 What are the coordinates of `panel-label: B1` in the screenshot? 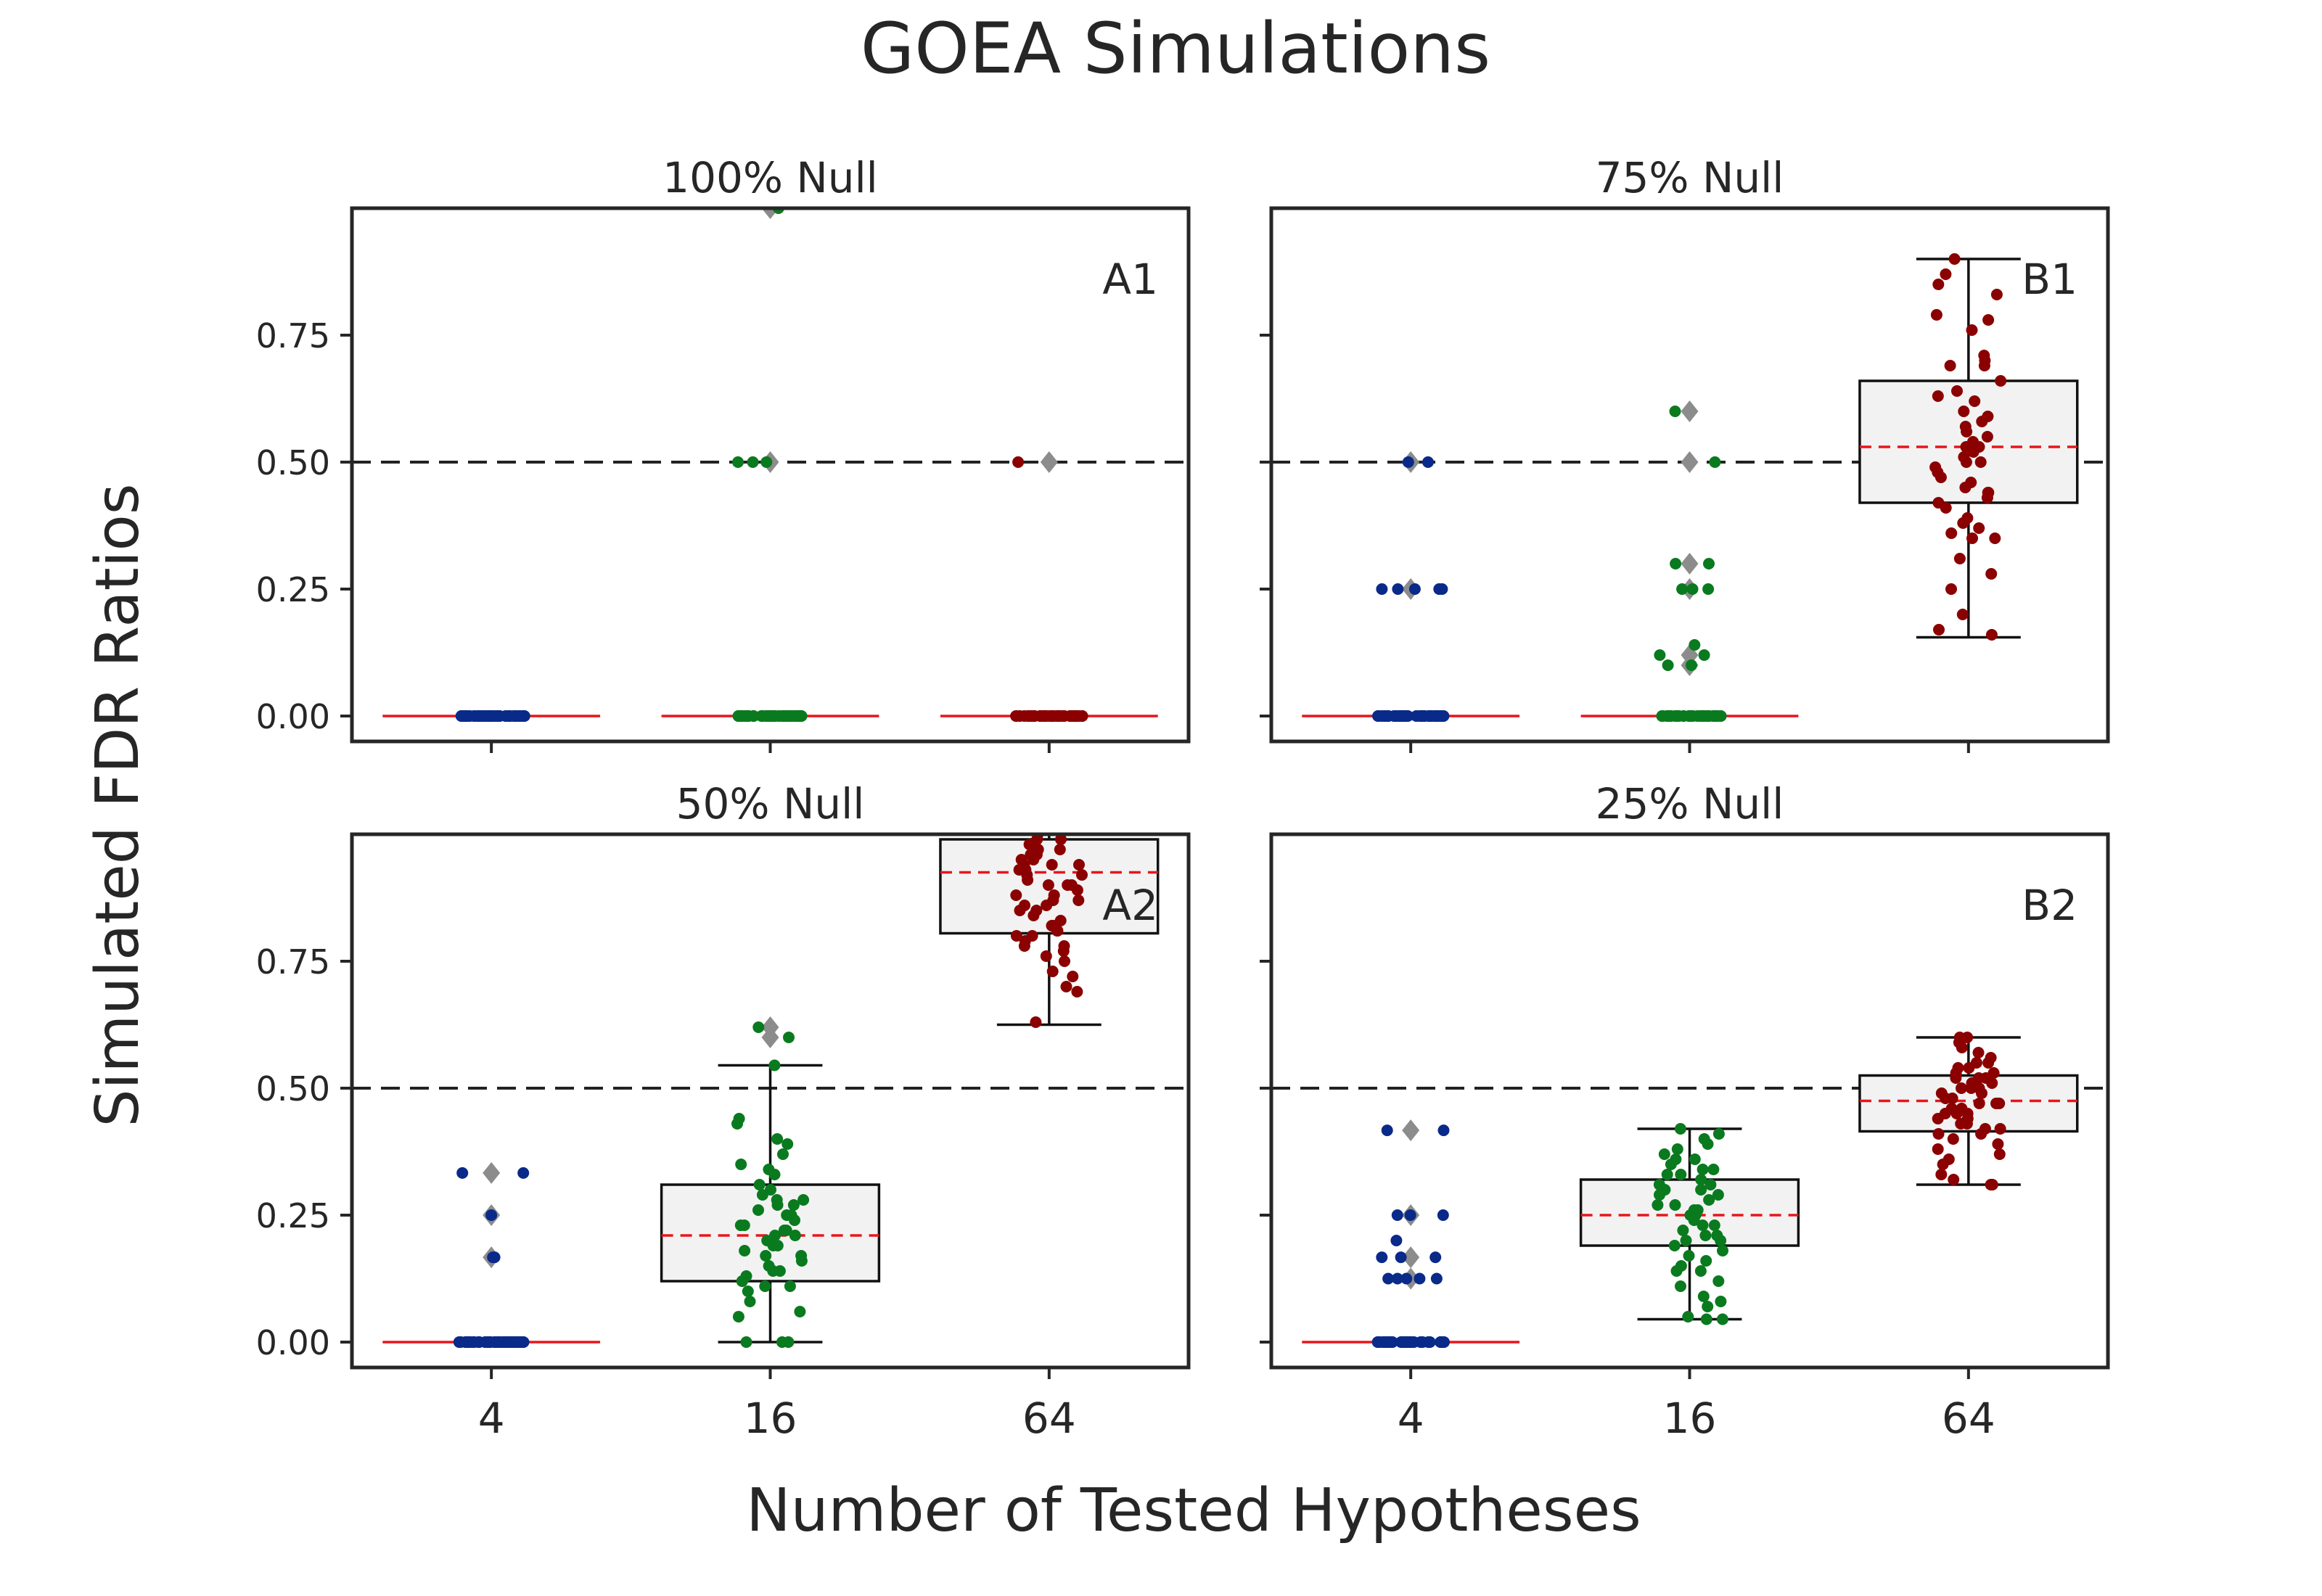 It's located at (2049, 279).